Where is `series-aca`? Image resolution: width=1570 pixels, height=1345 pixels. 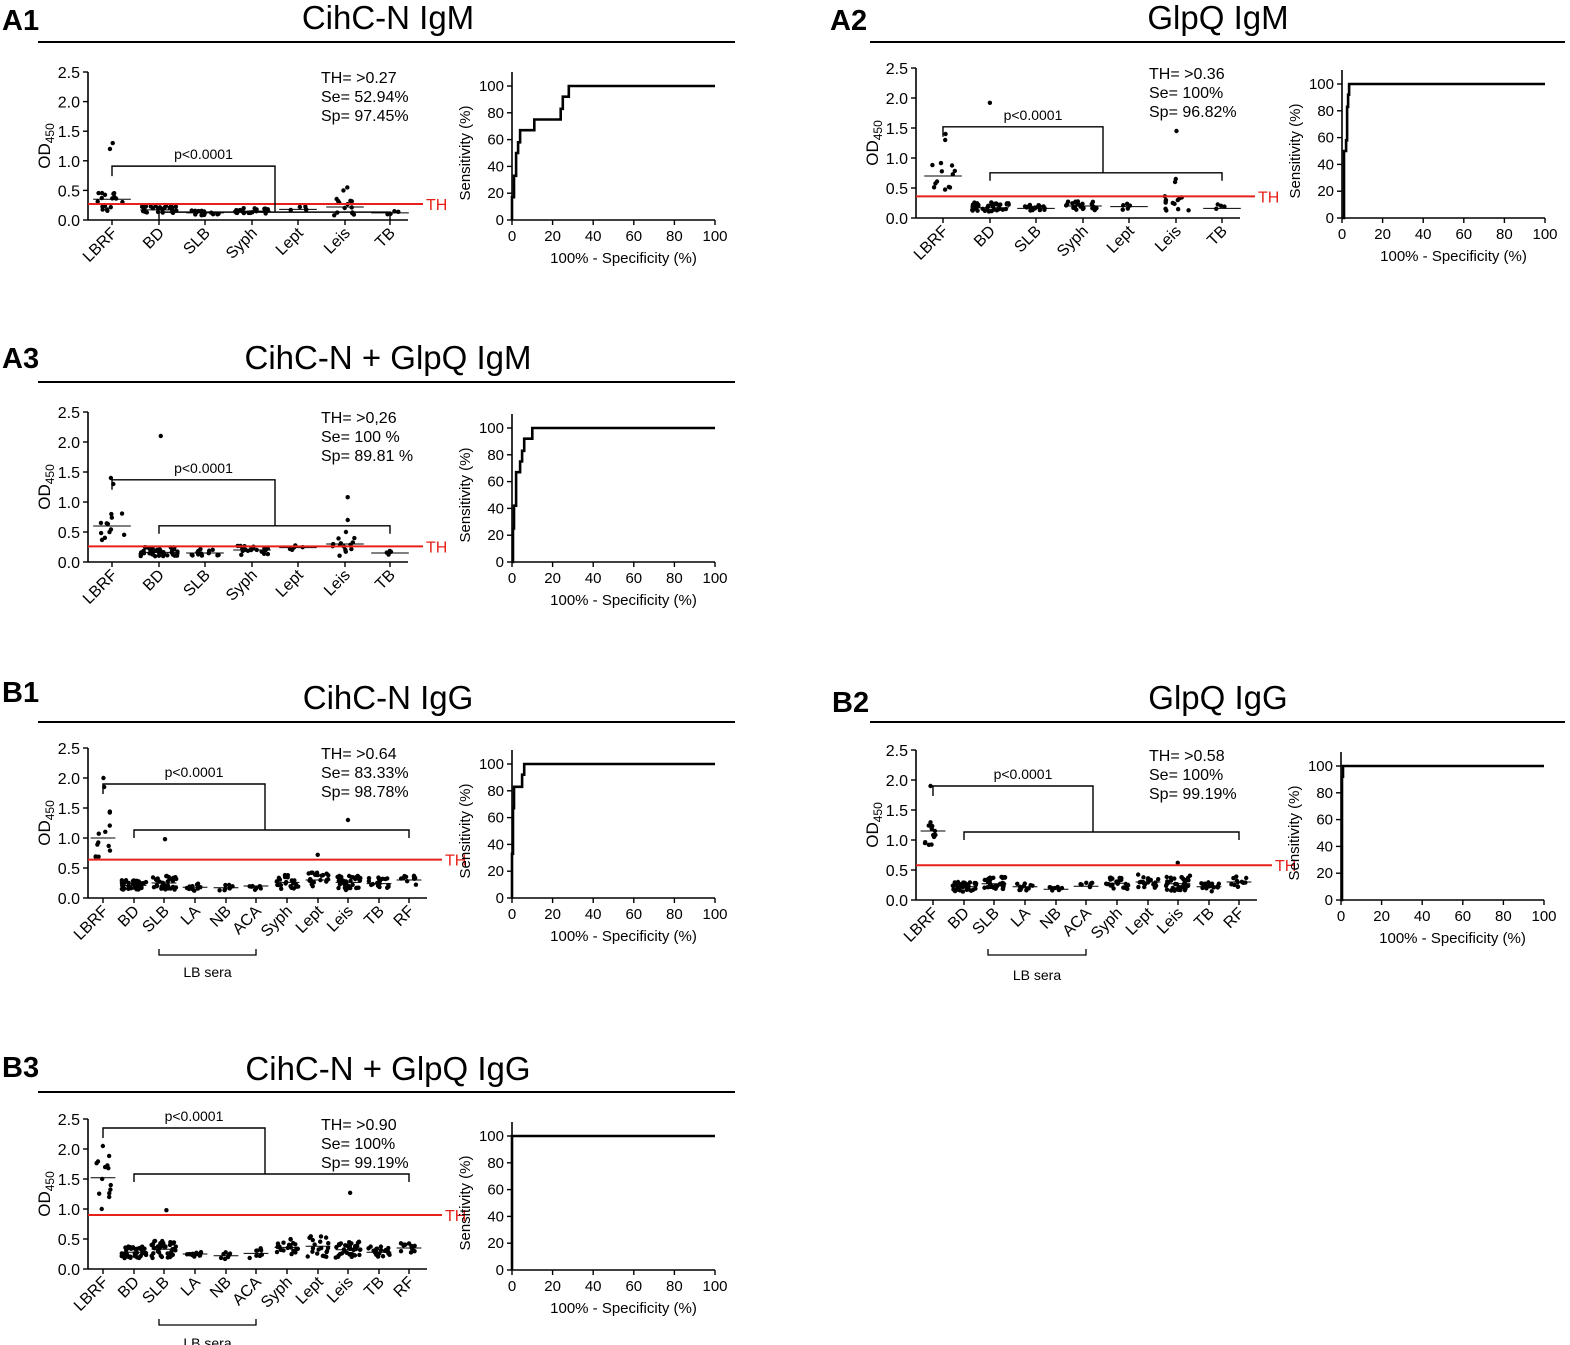 series-aca is located at coordinates (256, 888).